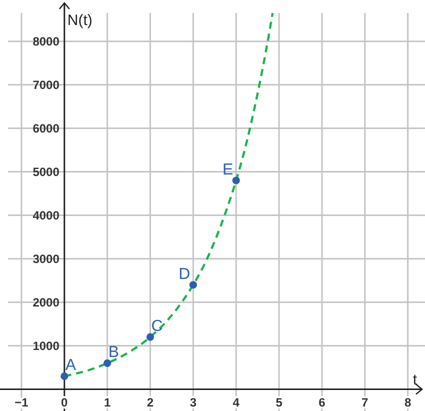 The height and width of the screenshot is (411, 425). What do you see at coordinates (113, 353) in the screenshot?
I see `annotation: B` at bounding box center [113, 353].